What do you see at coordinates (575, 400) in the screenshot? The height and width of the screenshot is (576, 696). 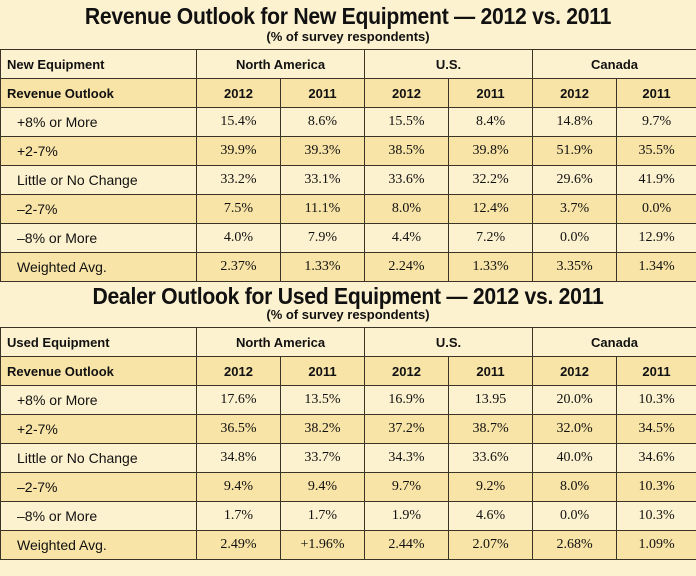 I see `table-cell: 20.0%` at bounding box center [575, 400].